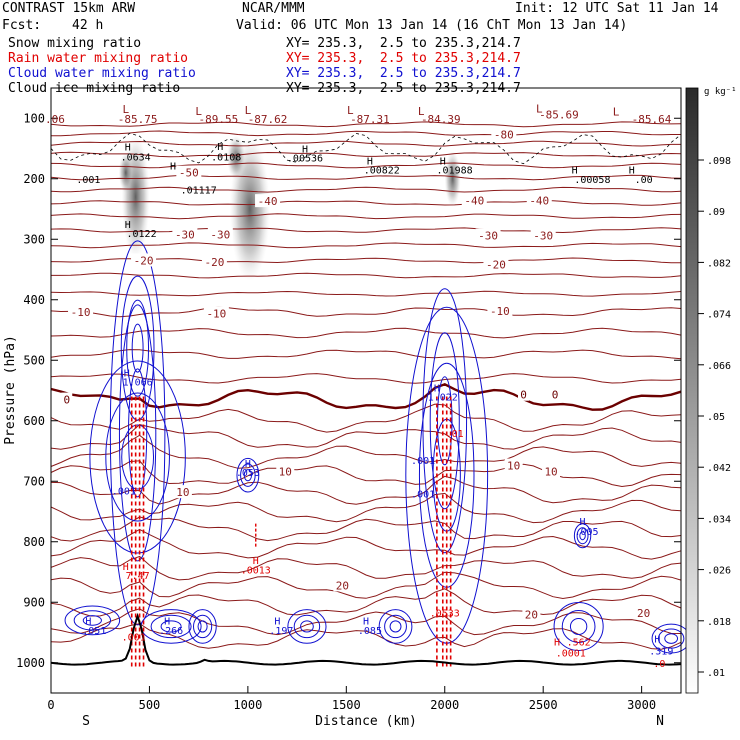 This screenshot has width=740, height=740. Describe the element at coordinates (34, 360) in the screenshot. I see `y-tick-label-4: 500` at that location.